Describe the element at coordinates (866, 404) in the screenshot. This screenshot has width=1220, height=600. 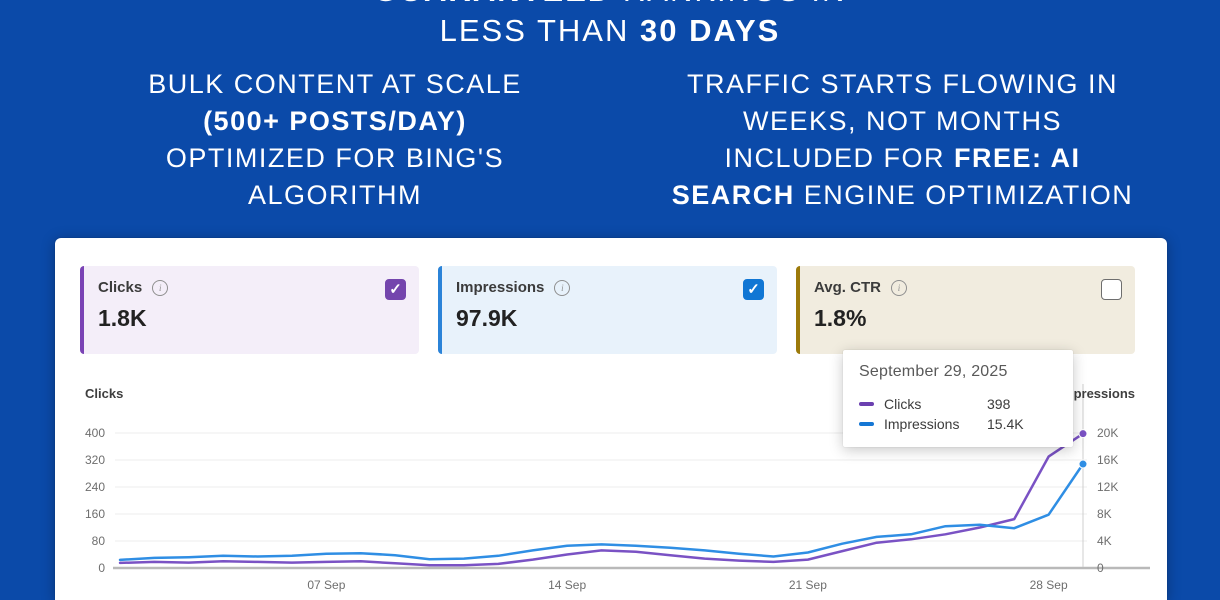
I see `clicks-series-swatch-icon` at that location.